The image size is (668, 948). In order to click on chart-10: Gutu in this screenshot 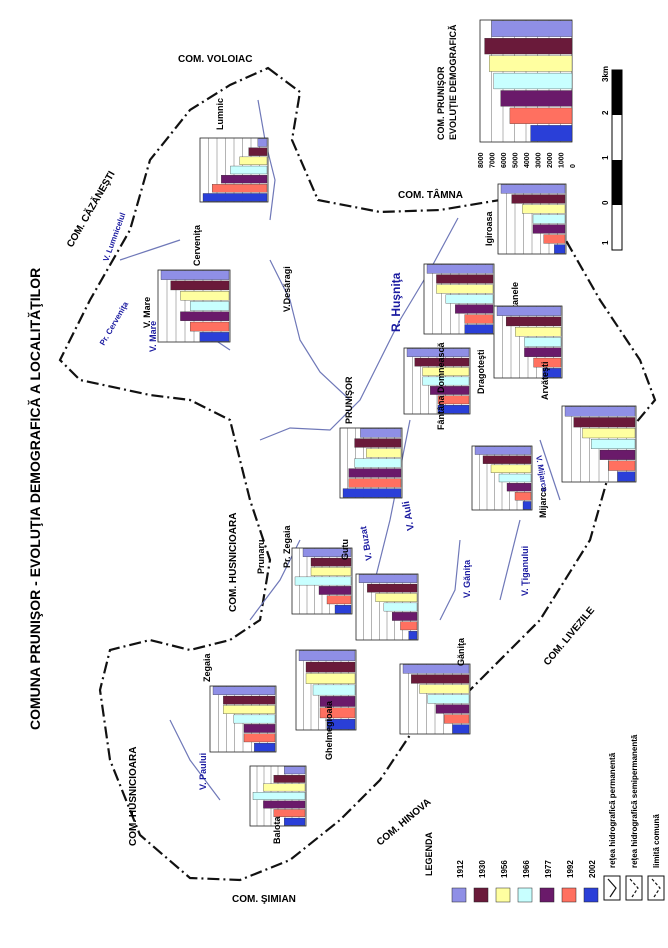, I will do `click(379, 590)`.